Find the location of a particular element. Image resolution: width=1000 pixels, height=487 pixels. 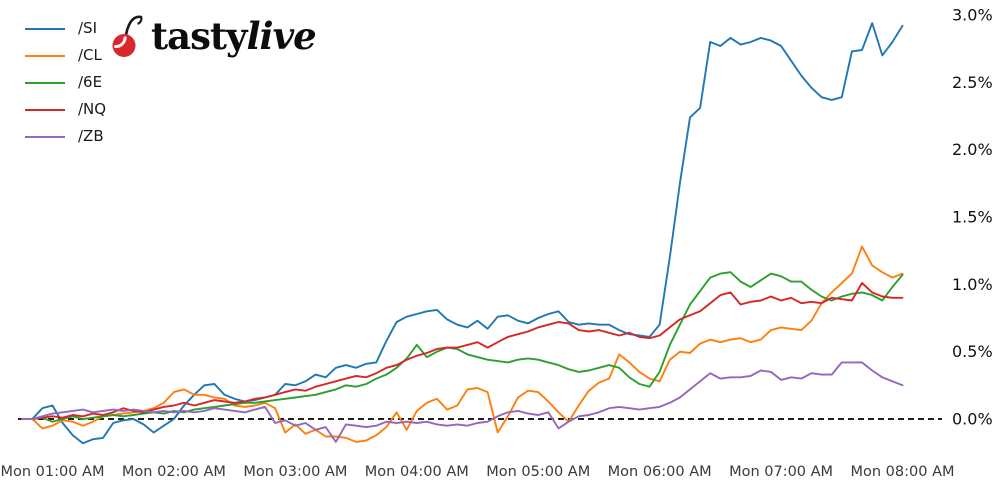

tastylive-logo: tastylive is located at coordinates (213, 36).